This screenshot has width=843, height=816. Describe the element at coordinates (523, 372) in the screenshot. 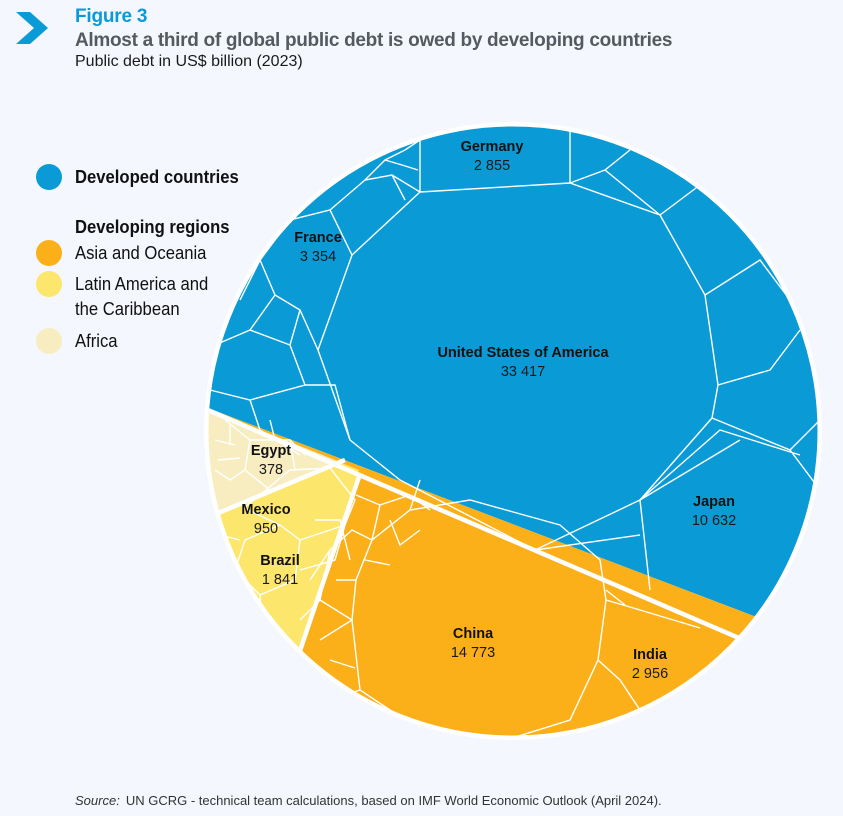

I see `cell-value-united-states-of-america: 33 417` at that location.